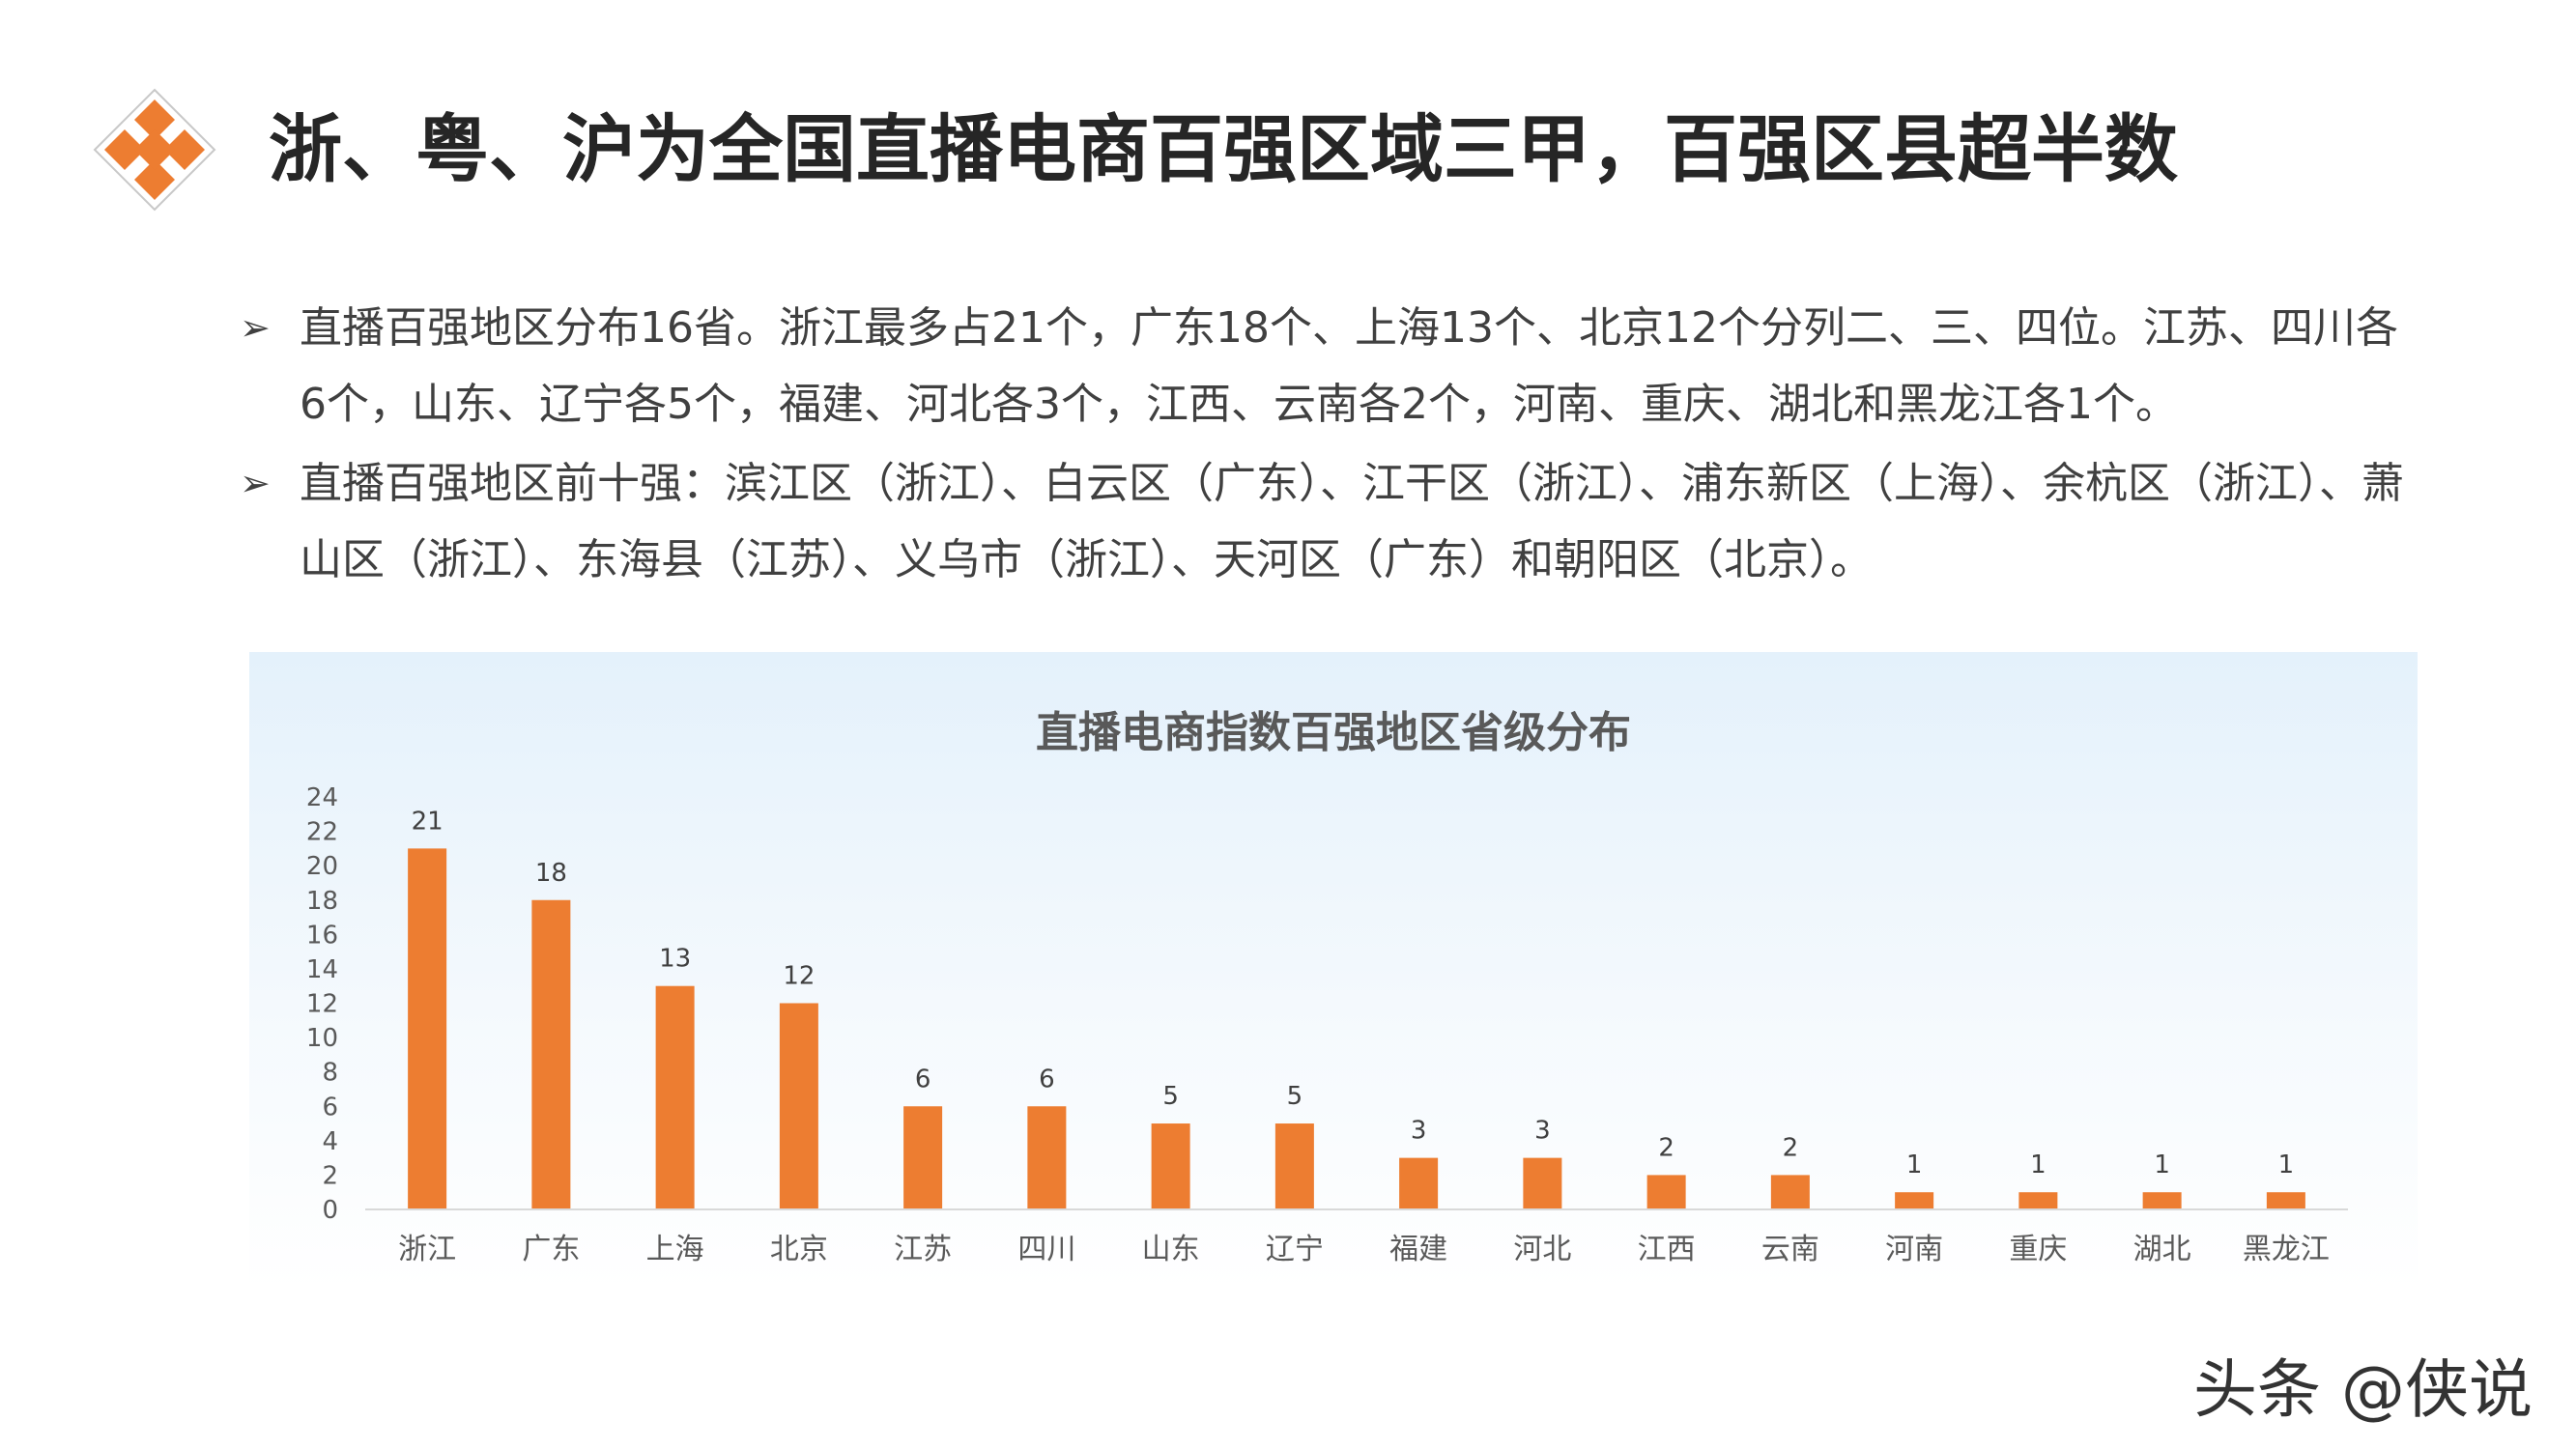  What do you see at coordinates (330, 1073) in the screenshot?
I see `y-tick-label: 8` at bounding box center [330, 1073].